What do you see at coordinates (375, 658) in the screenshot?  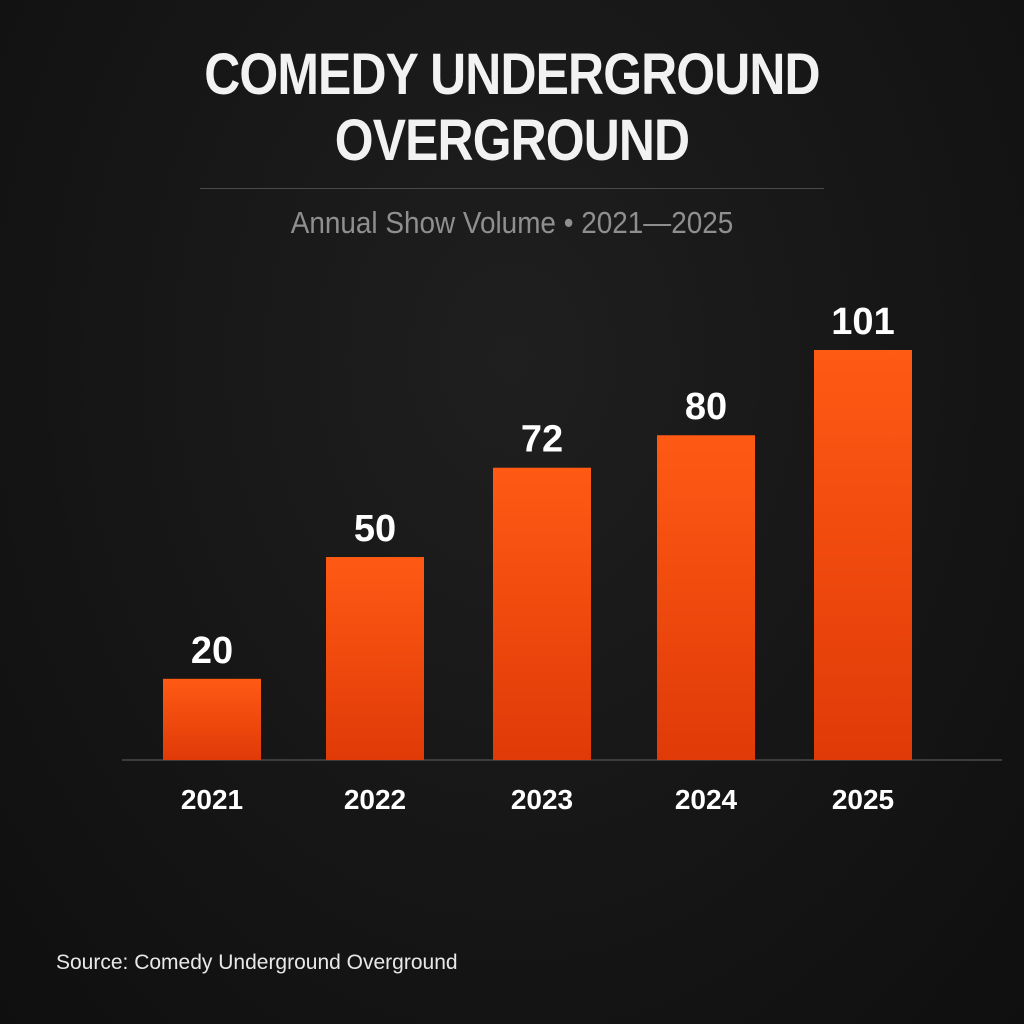 I see `bar-2022` at bounding box center [375, 658].